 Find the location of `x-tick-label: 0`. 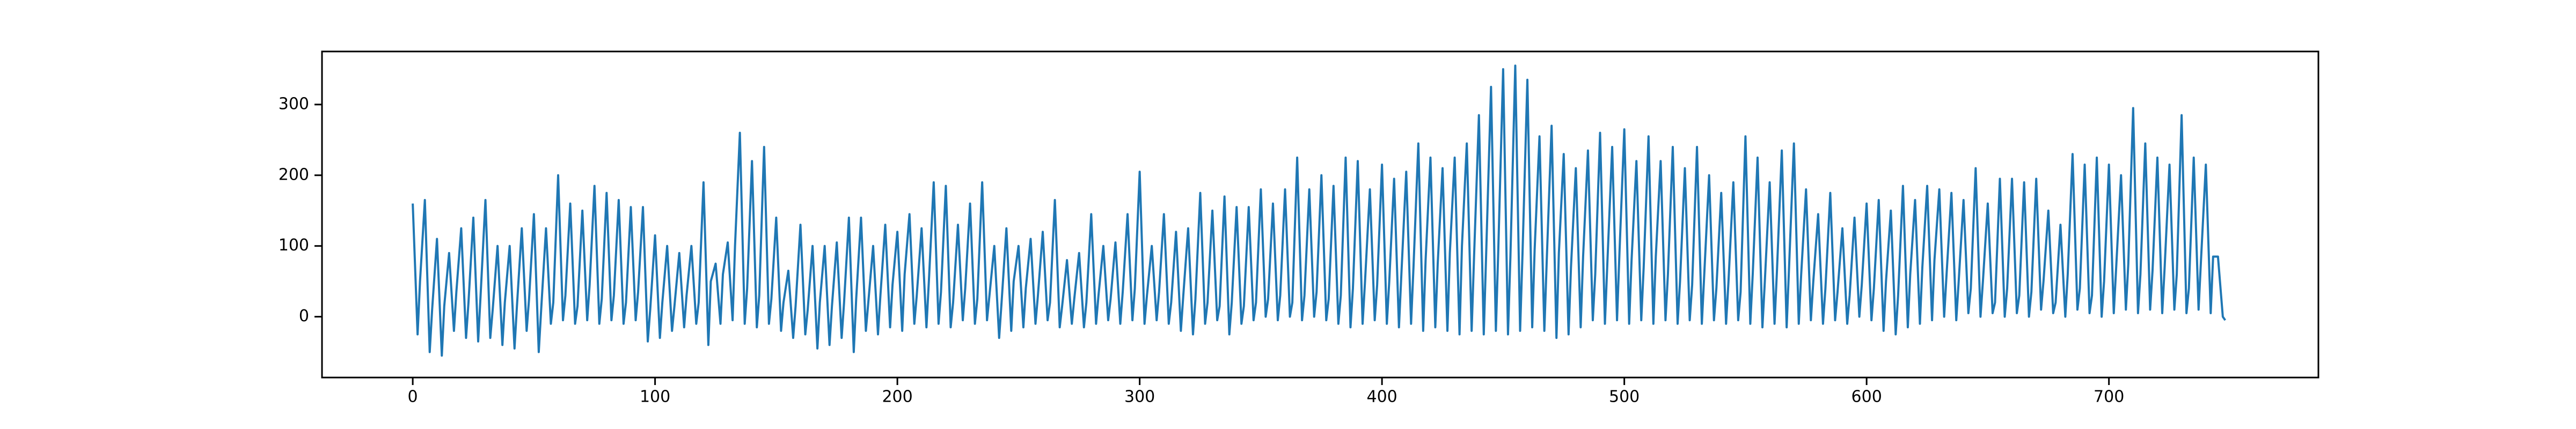

x-tick-label: 0 is located at coordinates (413, 397).